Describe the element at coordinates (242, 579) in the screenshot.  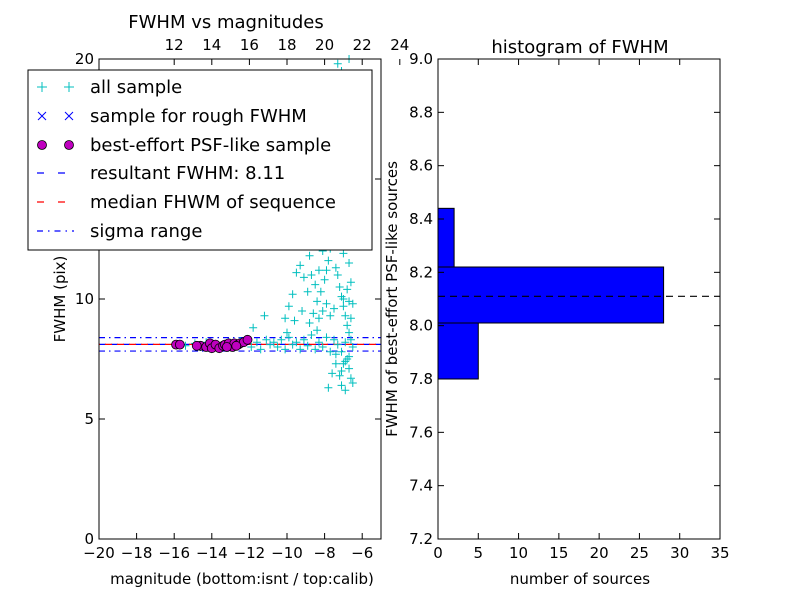
I see `scatter-x-axis-label: magnitude (bottom:isnt / top:calib)` at that location.